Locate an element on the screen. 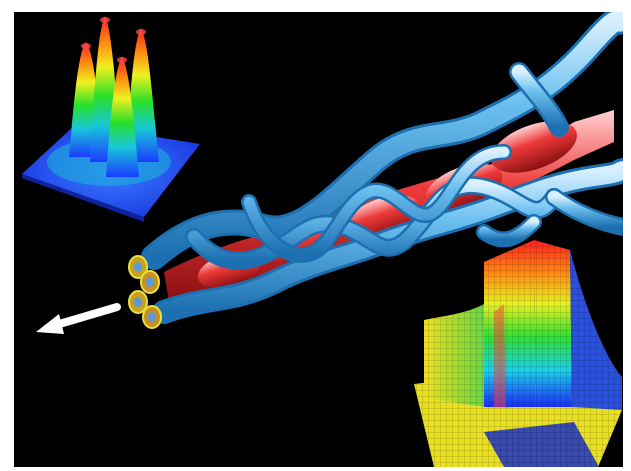 The width and height of the screenshot is (631, 471). arrow-left-icon is located at coordinates (78, 318).